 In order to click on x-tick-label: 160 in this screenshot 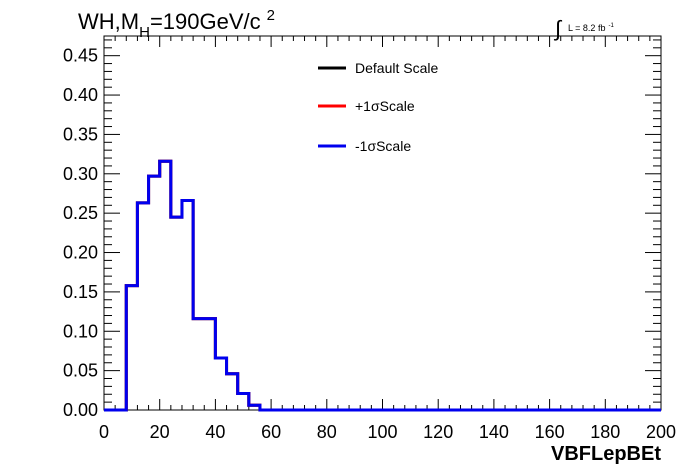, I will do `click(550, 432)`.